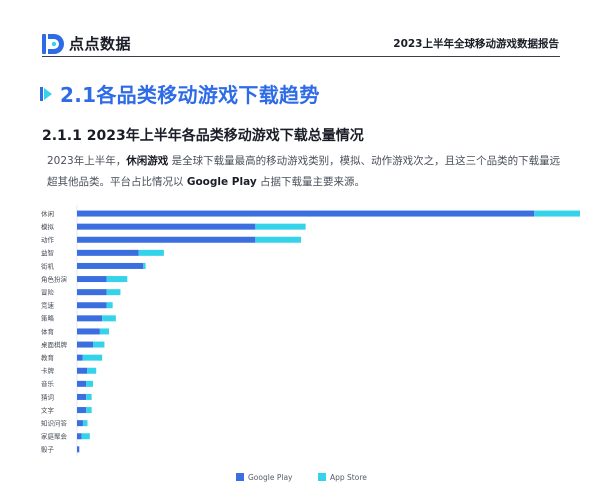  Describe the element at coordinates (48, 370) in the screenshot. I see `category-label: 卡牌` at that location.